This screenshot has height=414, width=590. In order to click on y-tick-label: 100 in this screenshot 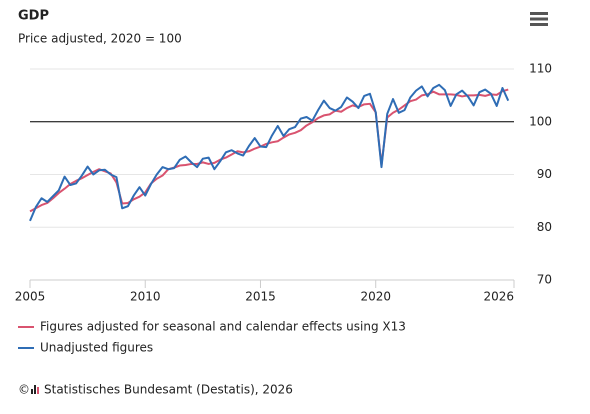, I will do `click(540, 121)`.